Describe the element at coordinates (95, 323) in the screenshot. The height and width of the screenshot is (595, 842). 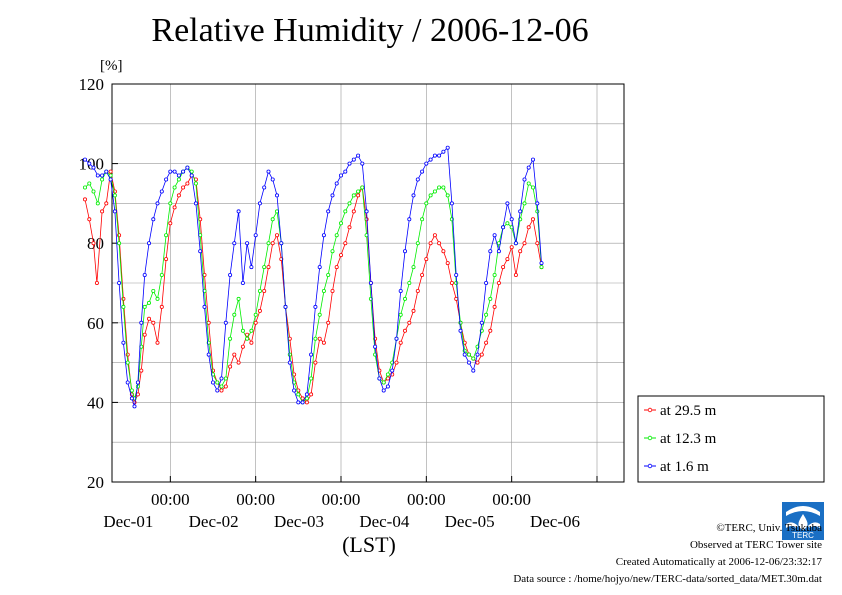
I see `y-tick-label: 60` at that location.